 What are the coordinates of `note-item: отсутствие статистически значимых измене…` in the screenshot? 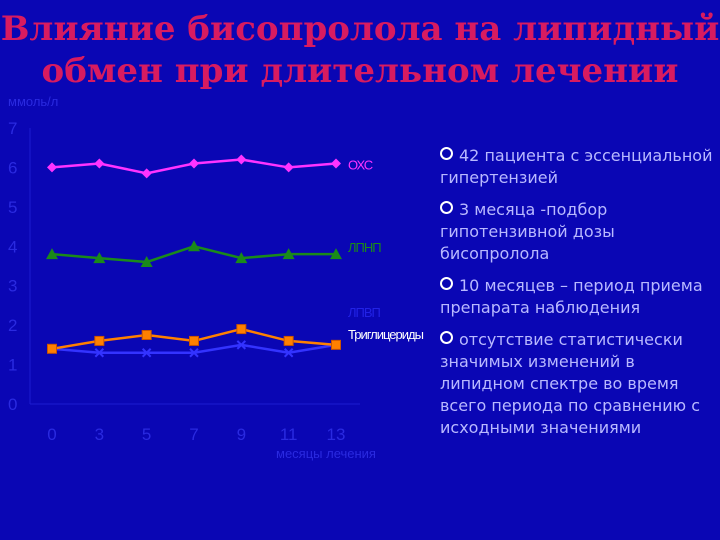 It's located at (578, 384).